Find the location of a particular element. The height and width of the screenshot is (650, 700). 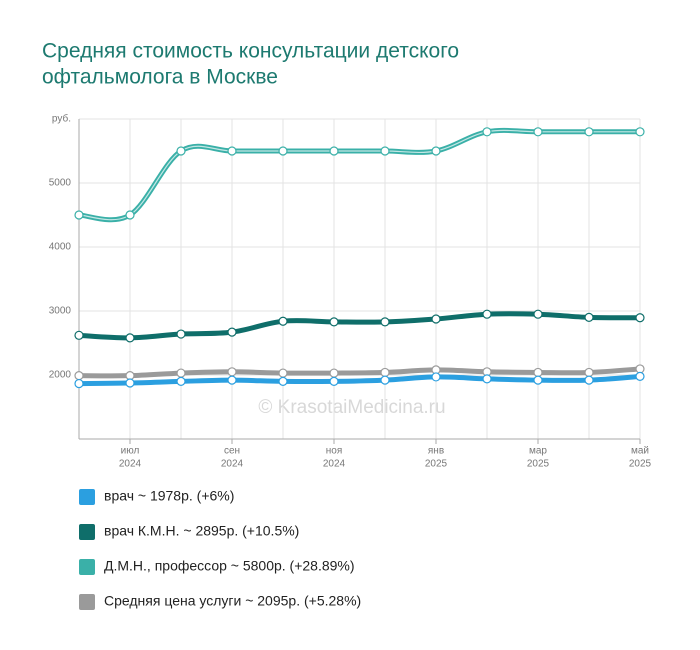

x-tick-label: май is located at coordinates (640, 451).